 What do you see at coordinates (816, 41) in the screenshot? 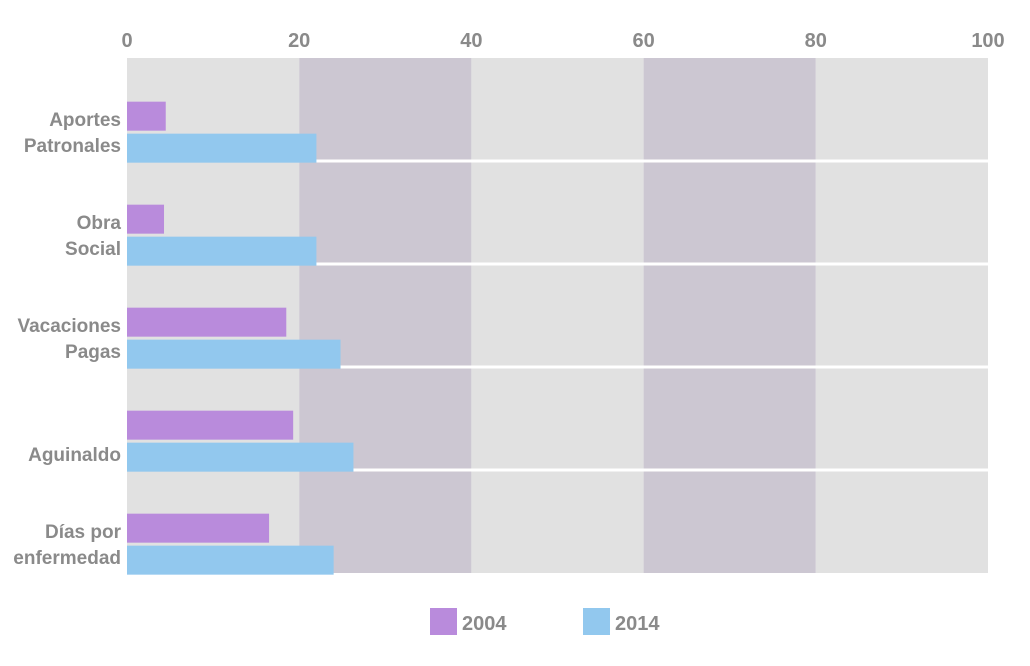
I see `x-tick-label: 80` at bounding box center [816, 41].